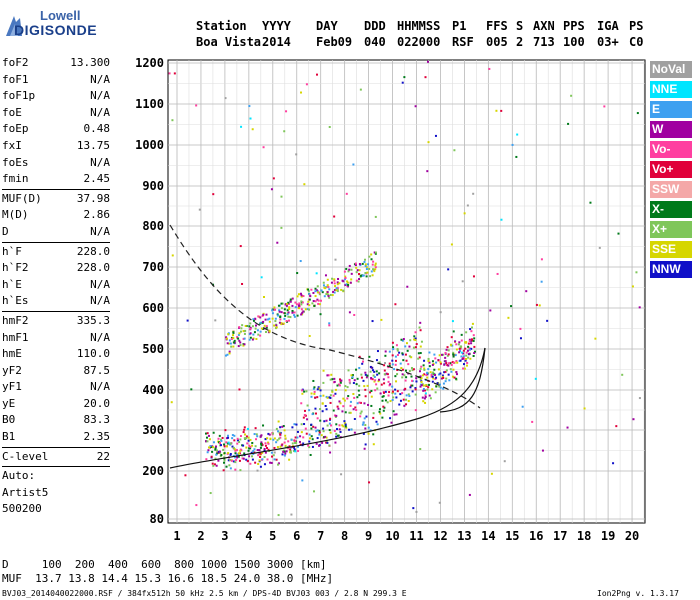 Image resolution: width=700 pixels, height=600 pixels. I want to click on header-label-8: AXN, so click(544, 26).